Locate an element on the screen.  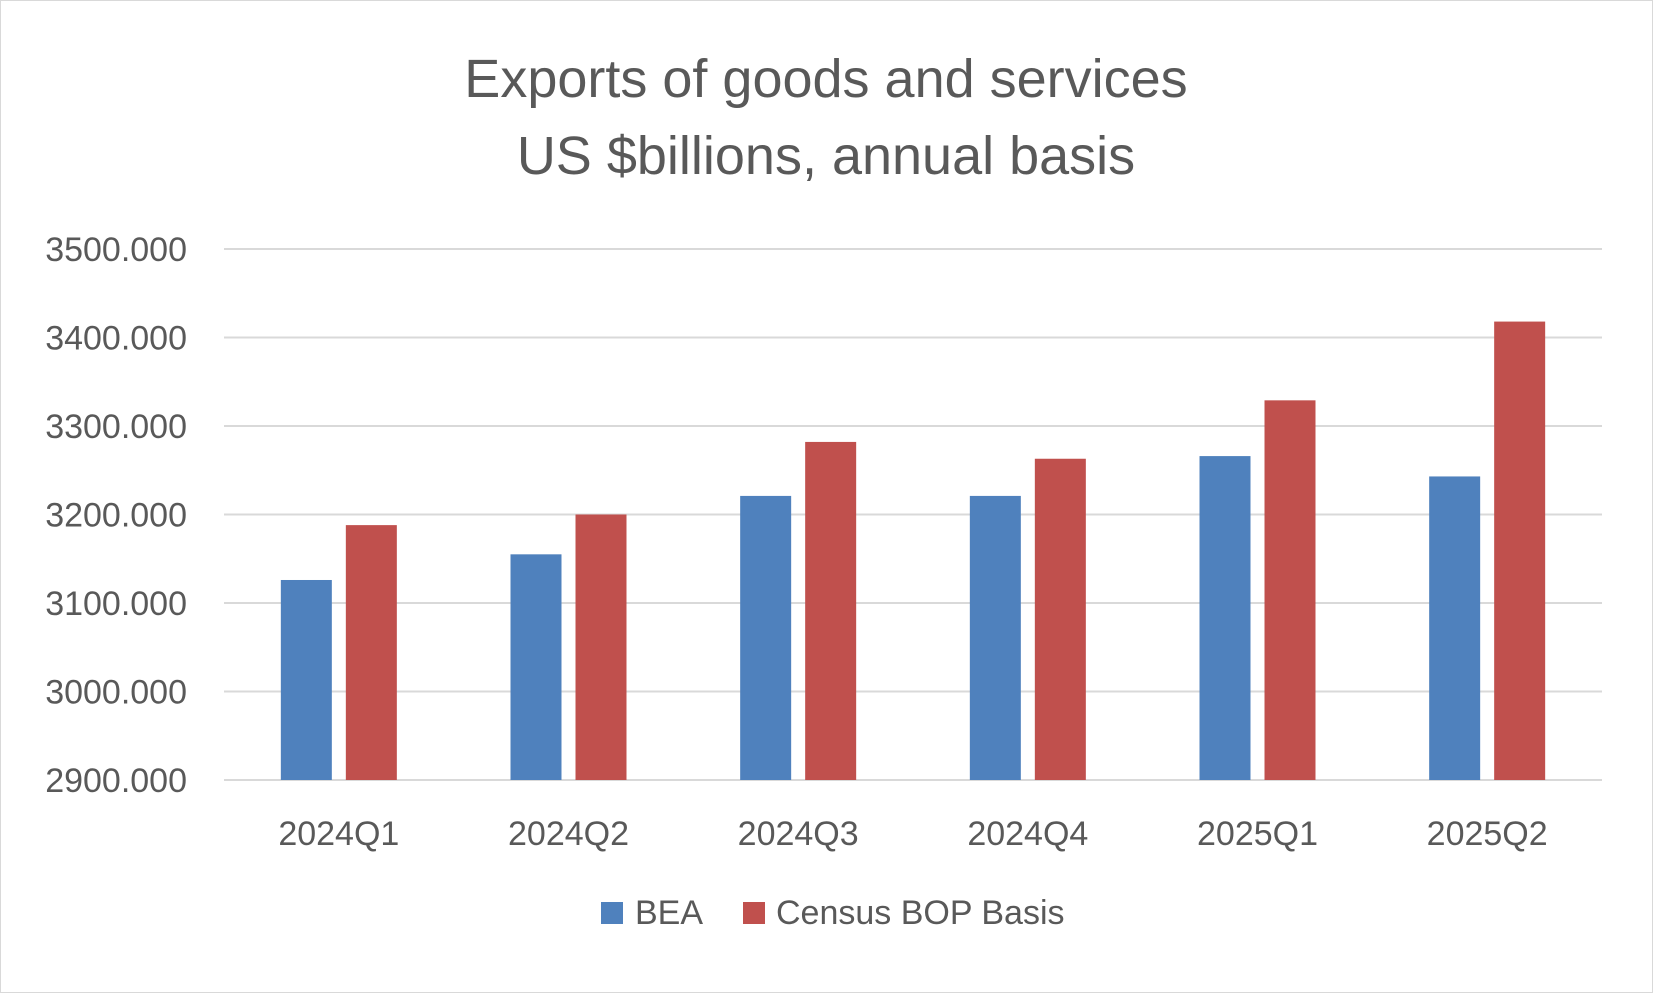
legend: BEA Census BOP Basis is located at coordinates (833, 913).